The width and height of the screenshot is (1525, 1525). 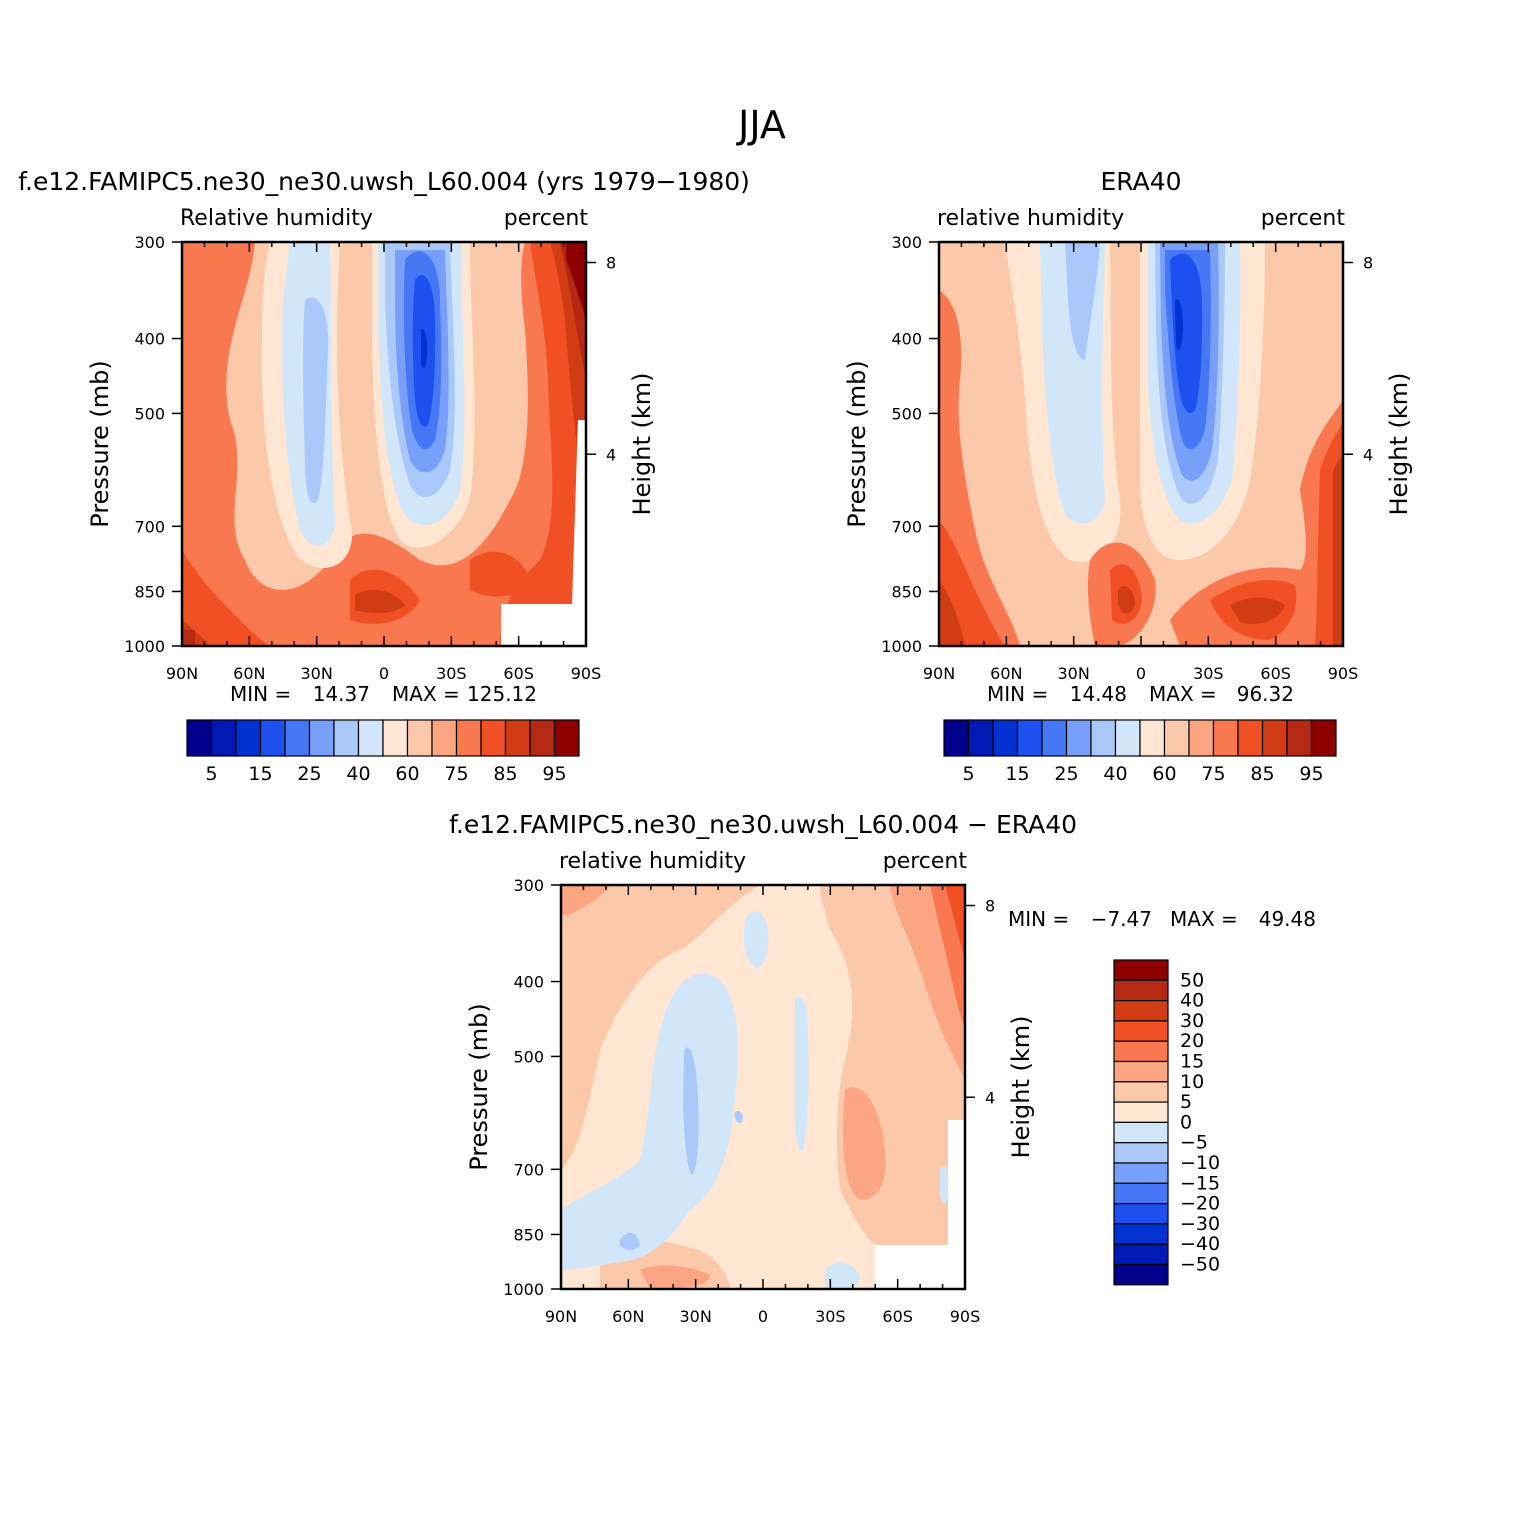 What do you see at coordinates (1200, 1224) in the screenshot?
I see `colorbar-label: −30` at bounding box center [1200, 1224].